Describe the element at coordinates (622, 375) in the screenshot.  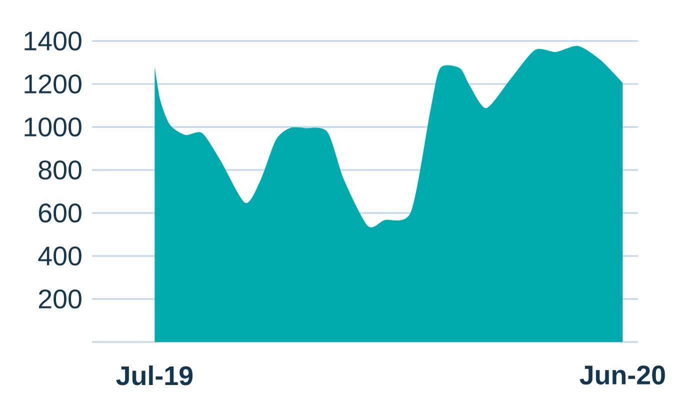
I see `x-tick-label: Jun-20` at that location.